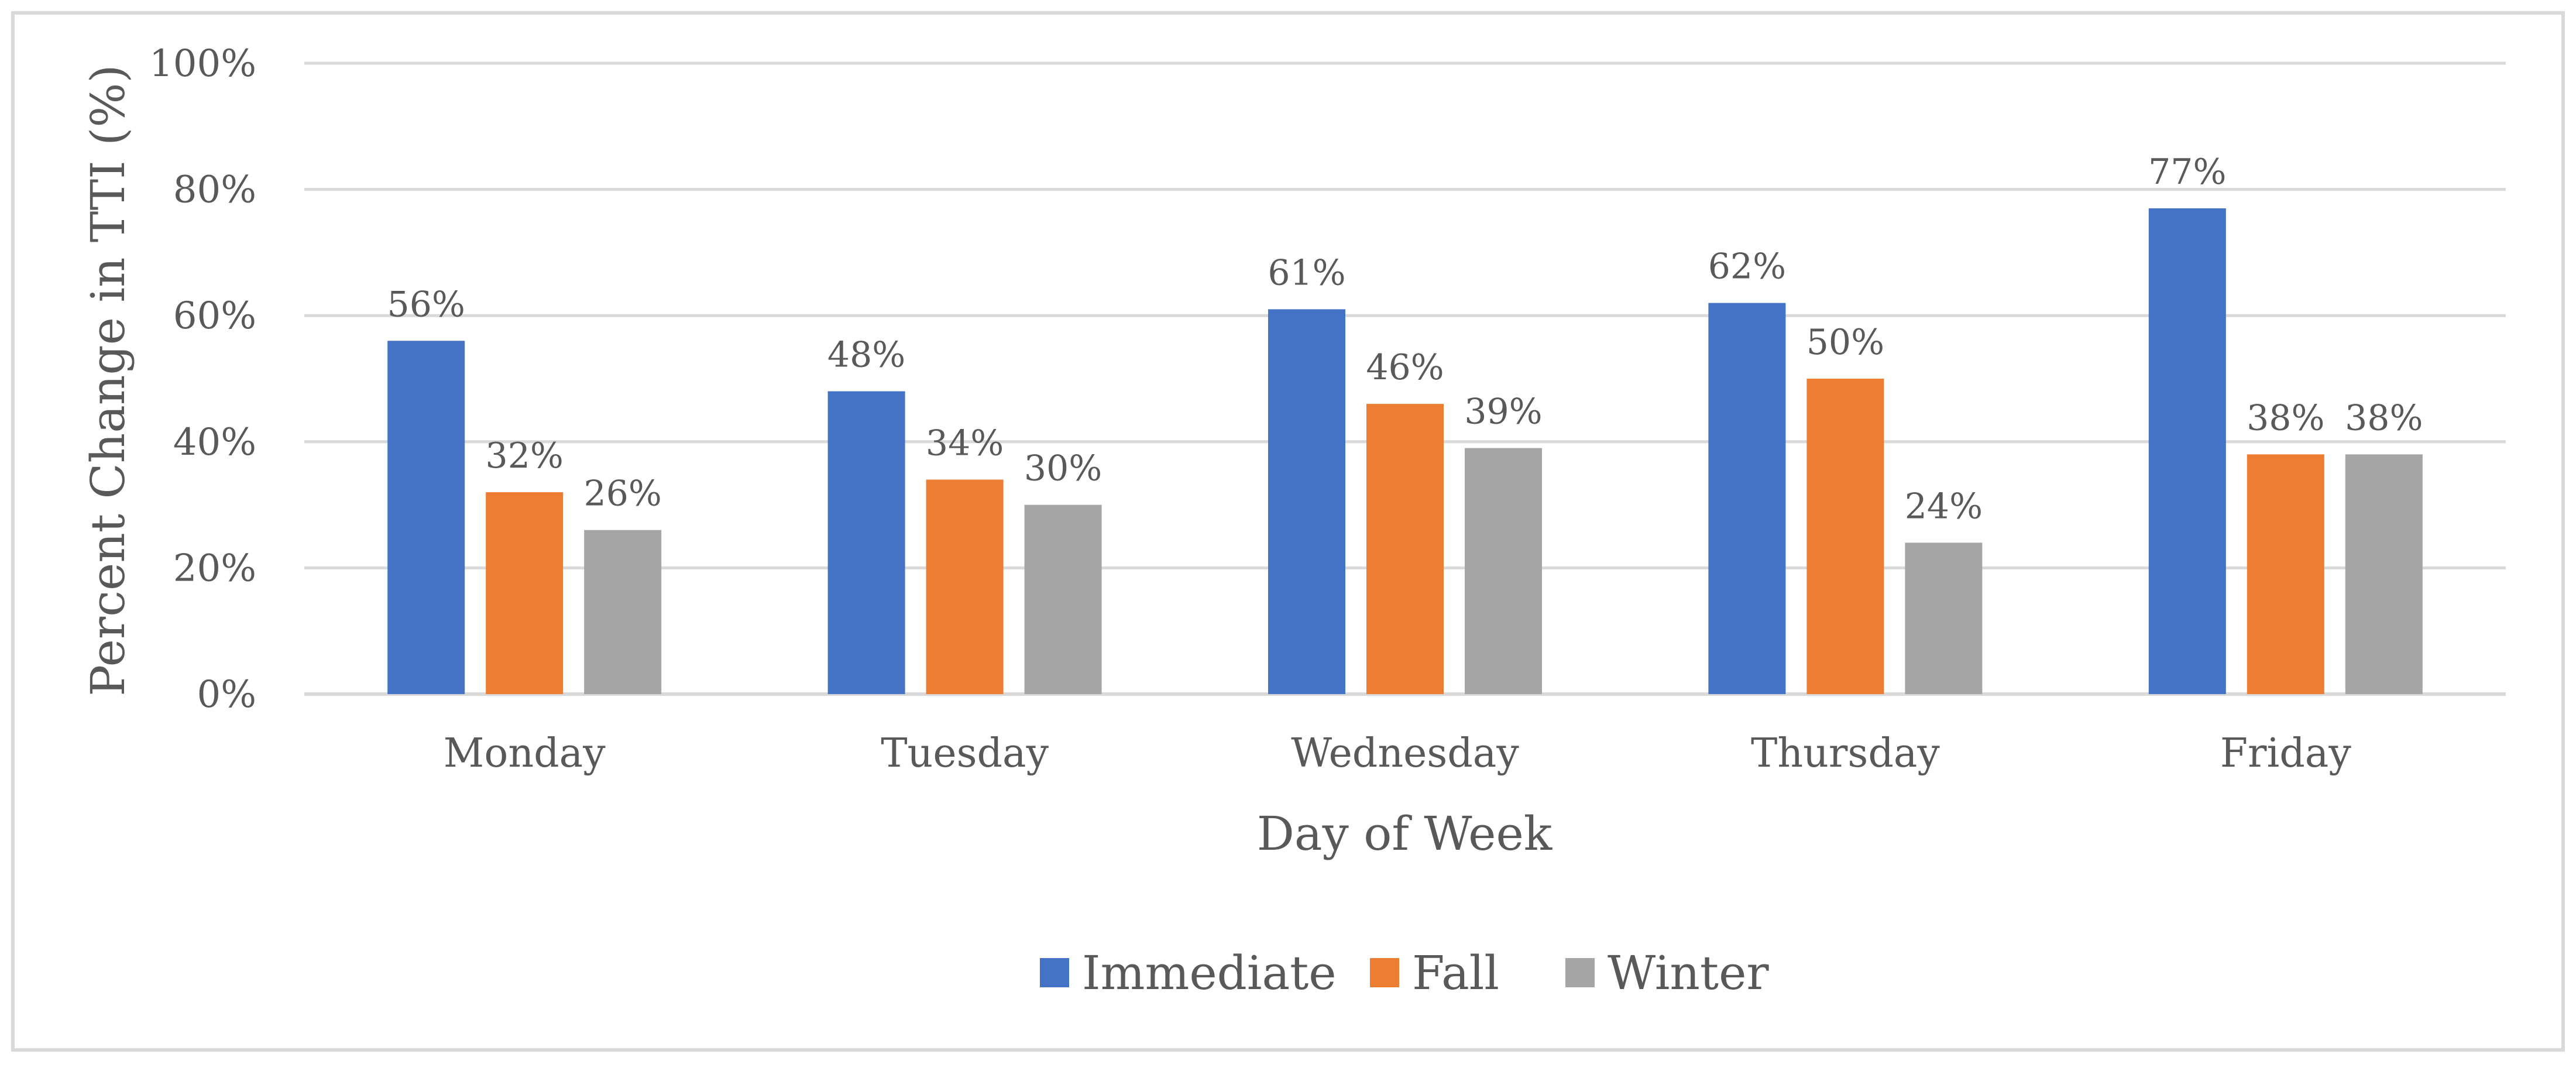 This screenshot has height=1071, width=2576. Describe the element at coordinates (214, 568) in the screenshot. I see `y-tick-label: 20%` at that location.